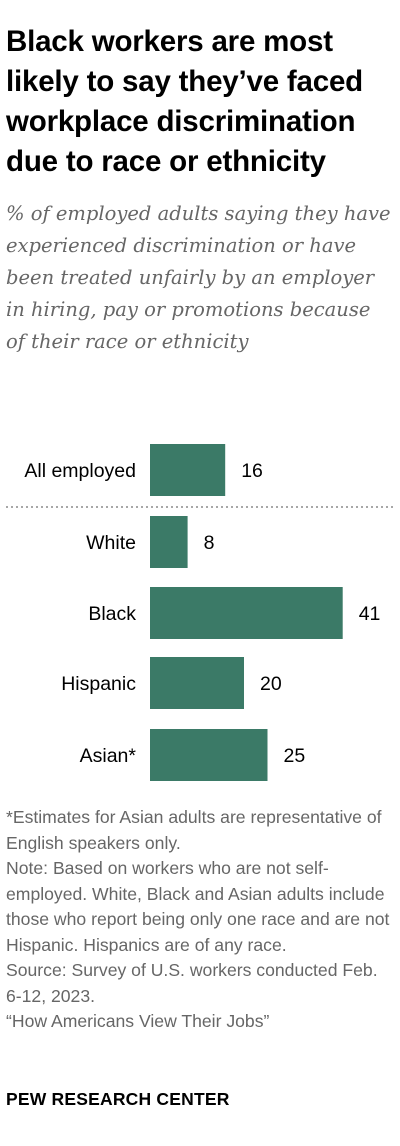  Describe the element at coordinates (112, 614) in the screenshot. I see `category-label-black: Black` at that location.